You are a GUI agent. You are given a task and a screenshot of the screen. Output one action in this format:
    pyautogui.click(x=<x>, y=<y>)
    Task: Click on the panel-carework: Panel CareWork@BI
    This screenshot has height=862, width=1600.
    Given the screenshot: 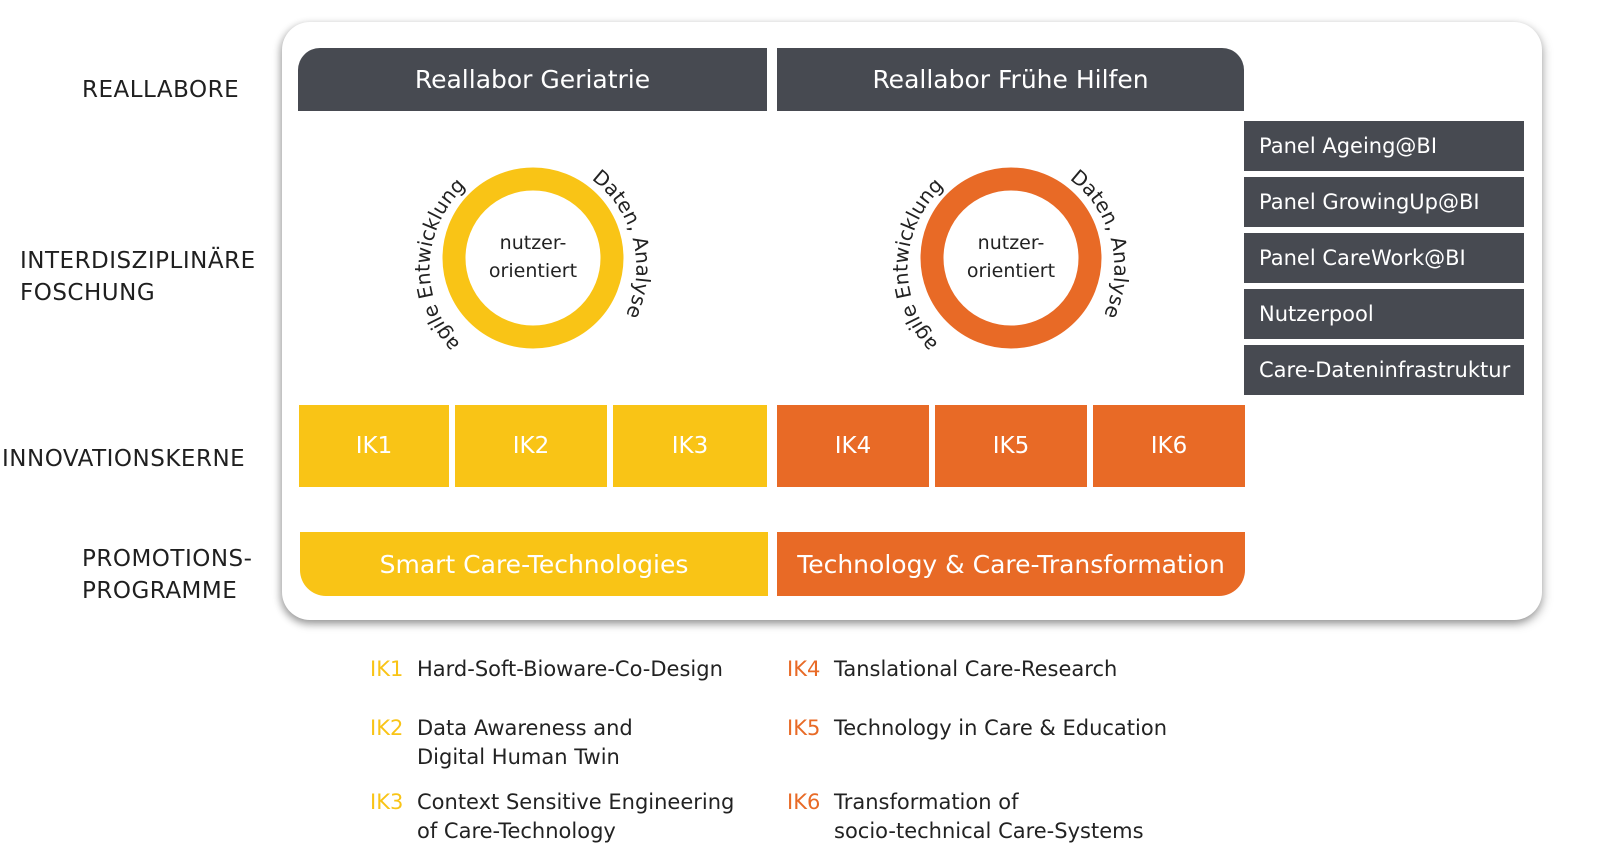 What is the action you would take?
    pyautogui.click(x=1384, y=258)
    